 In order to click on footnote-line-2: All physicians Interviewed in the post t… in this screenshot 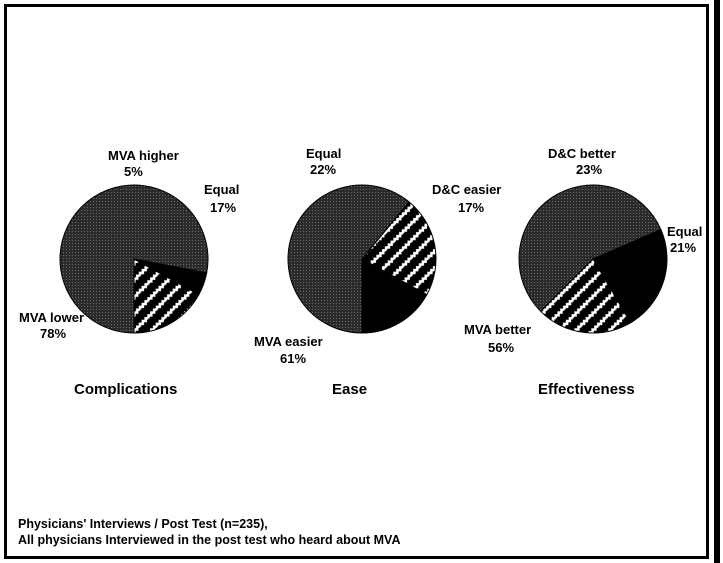, I will do `click(209, 540)`.